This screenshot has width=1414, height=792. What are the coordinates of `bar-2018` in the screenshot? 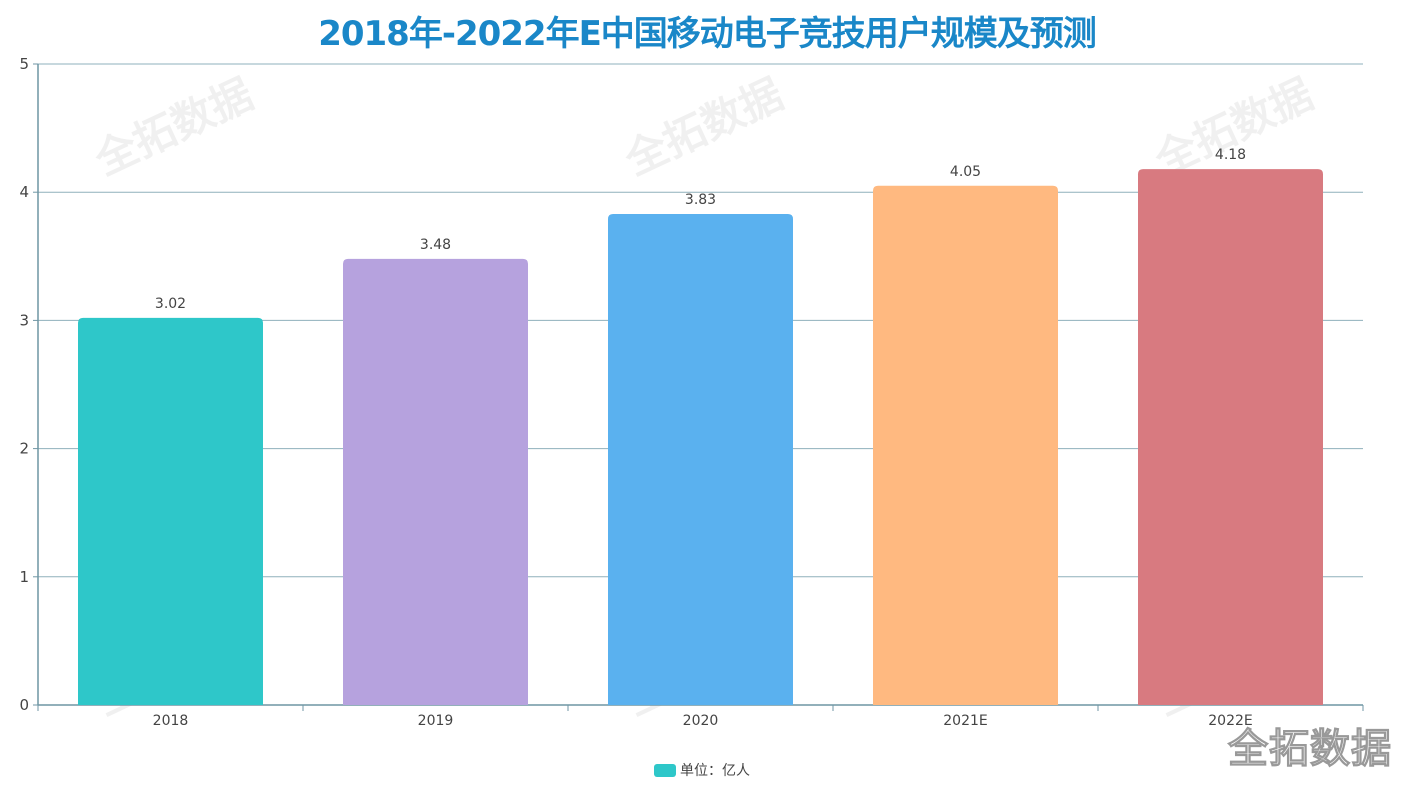 It's located at (170, 511).